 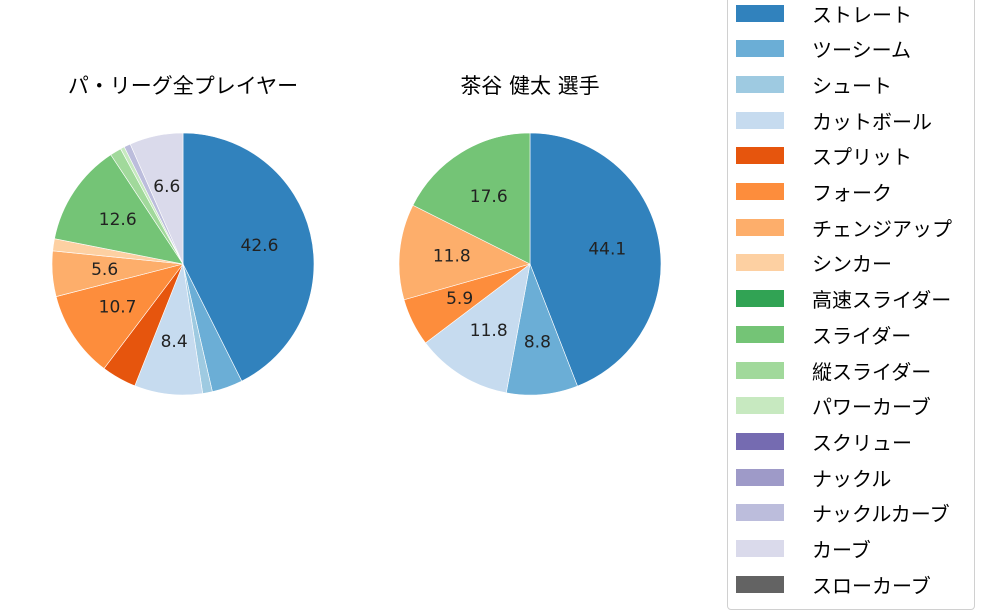 I want to click on pie-slice-カットボール, so click(x=478, y=328).